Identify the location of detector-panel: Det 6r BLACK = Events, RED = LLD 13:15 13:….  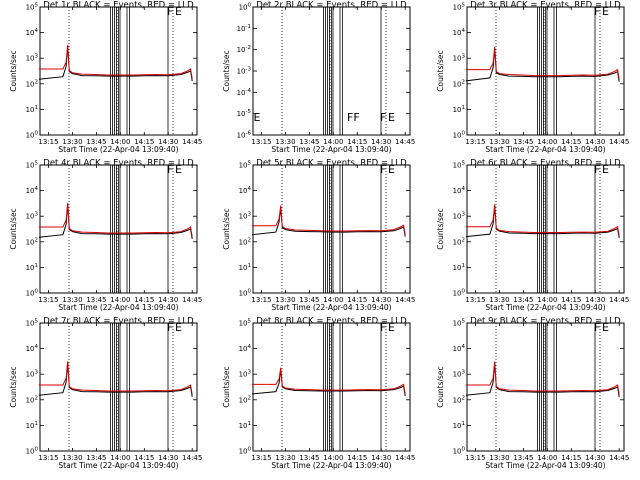
(532, 236).